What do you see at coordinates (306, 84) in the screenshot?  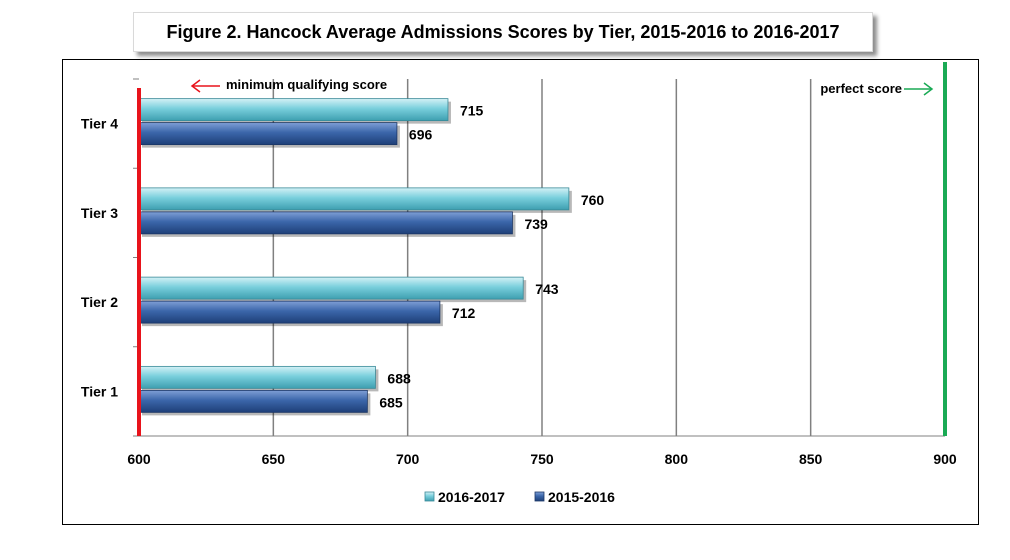 I see `reference-line-label: minimum qualifying score` at bounding box center [306, 84].